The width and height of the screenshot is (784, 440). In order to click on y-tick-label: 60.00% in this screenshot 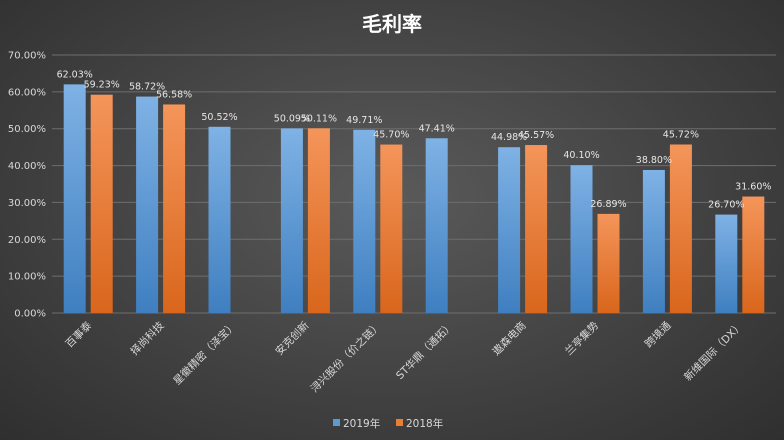, I will do `click(27, 92)`.